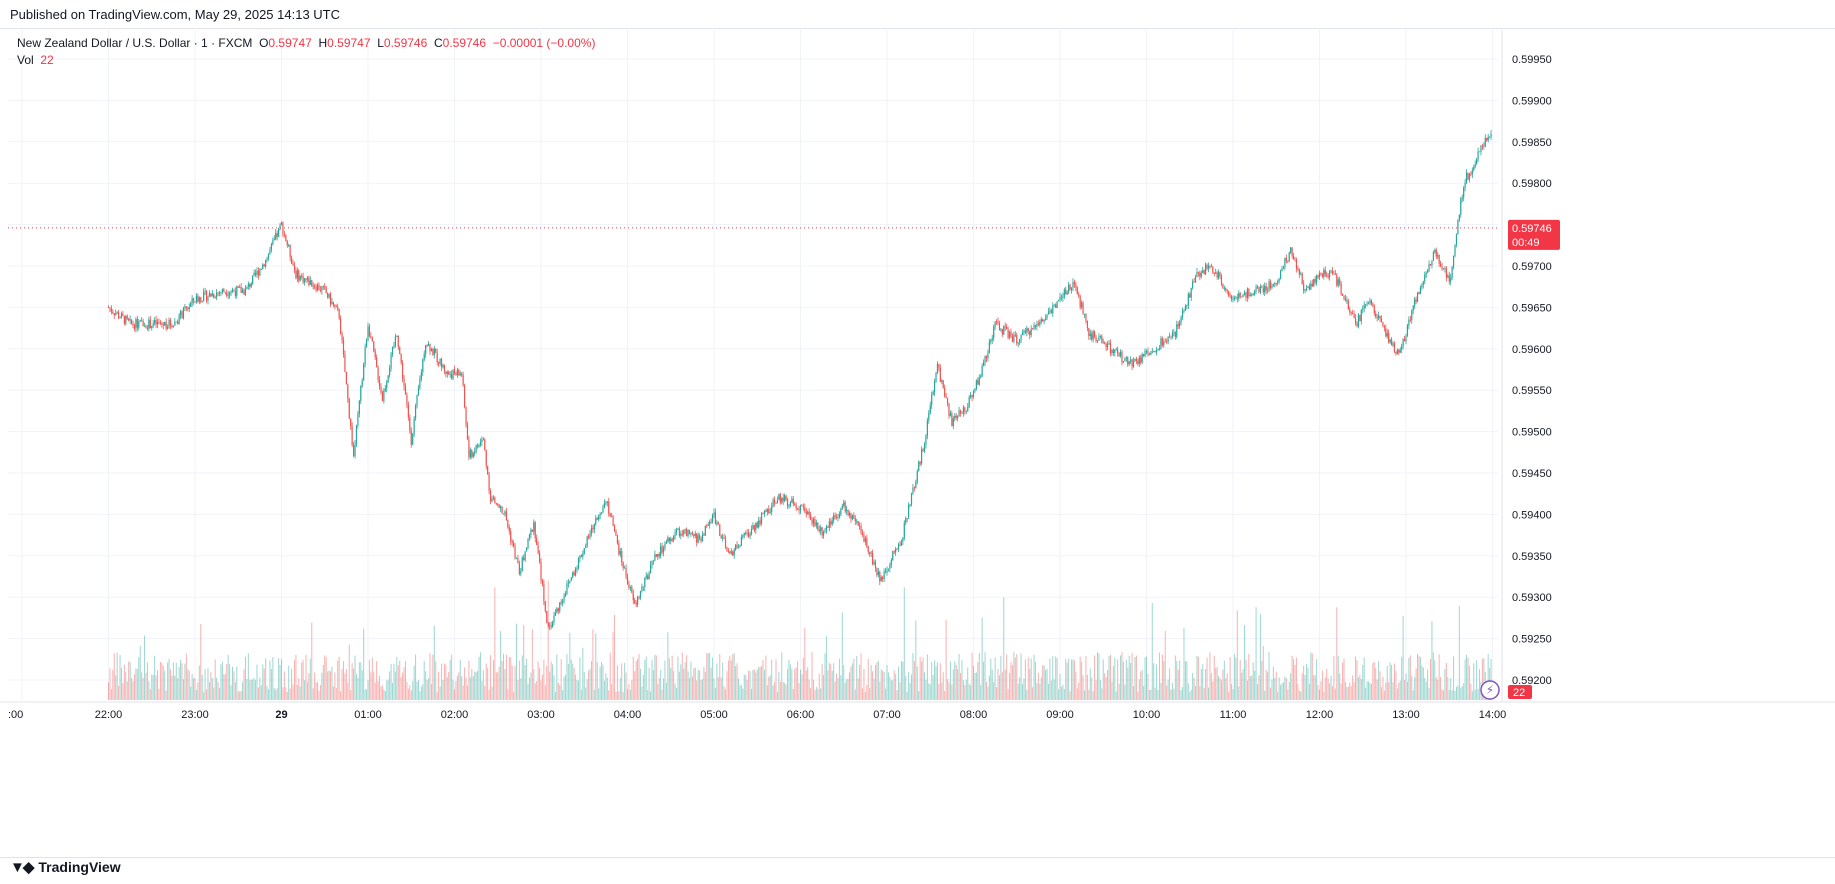 Image resolution: width=1835 pixels, height=884 pixels. Describe the element at coordinates (25, 60) in the screenshot. I see `volume-label: Vol` at that location.